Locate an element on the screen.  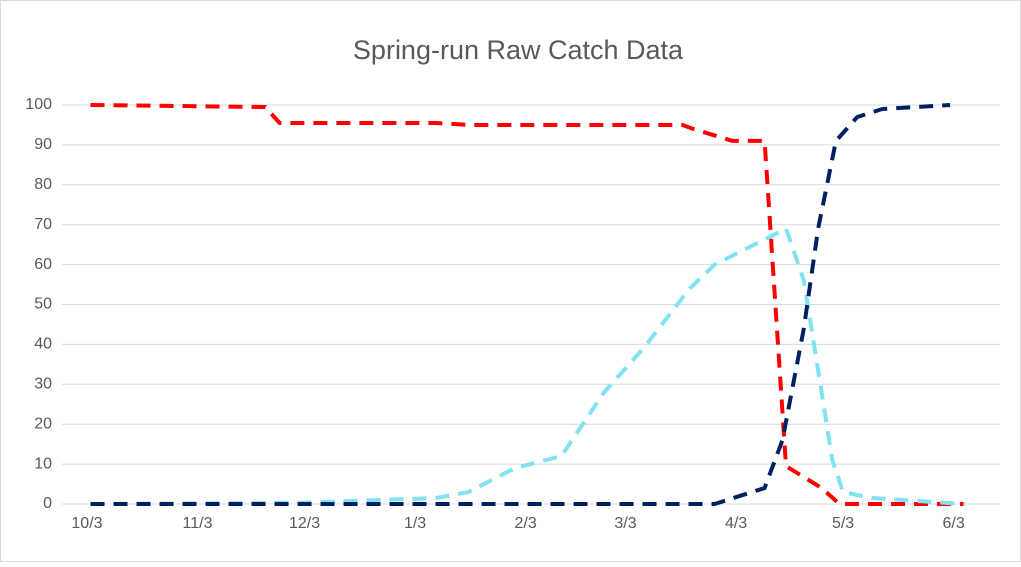
y-tick-label: 90 is located at coordinates (43, 144).